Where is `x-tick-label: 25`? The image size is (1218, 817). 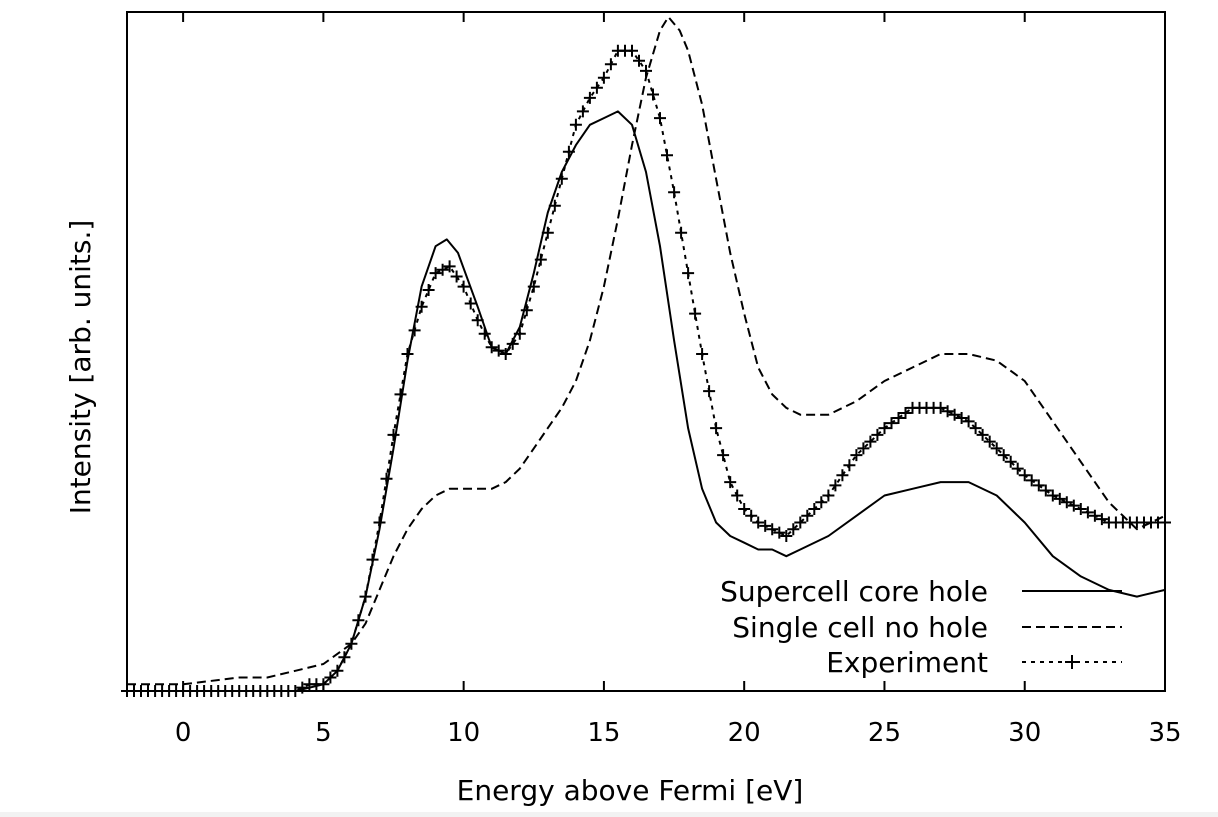 x-tick-label: 25 is located at coordinates (884, 733).